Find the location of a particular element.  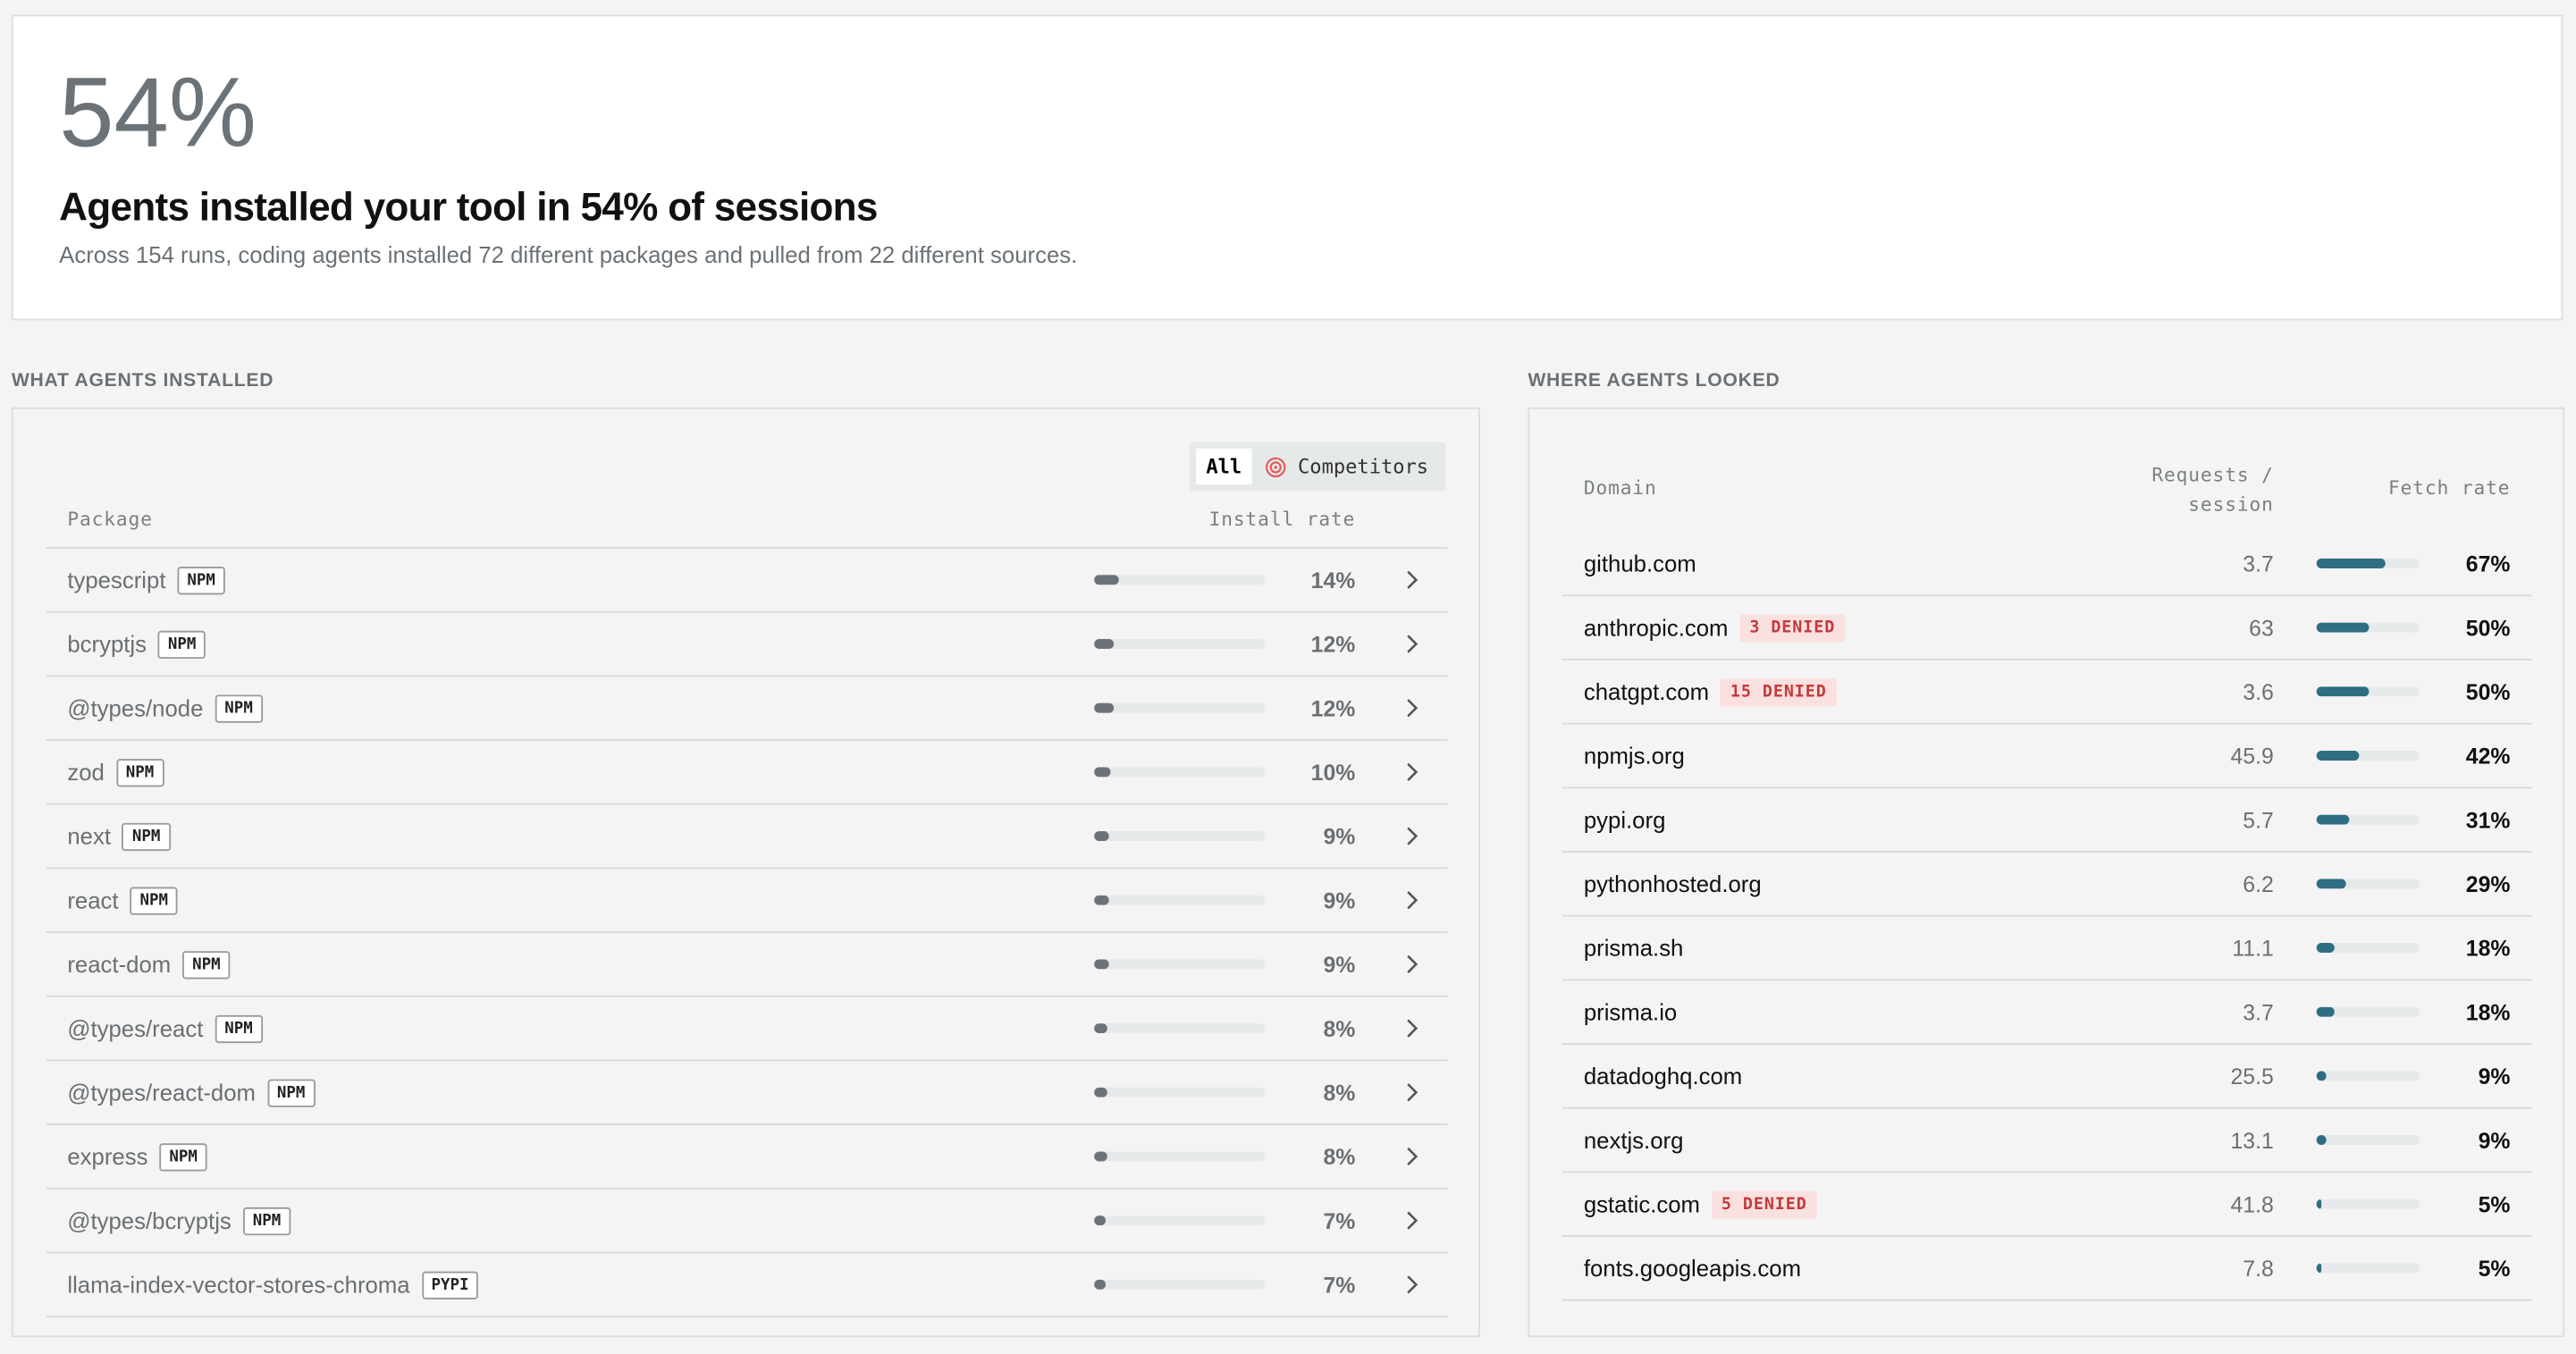

install-rate: 8% is located at coordinates (1340, 1028).